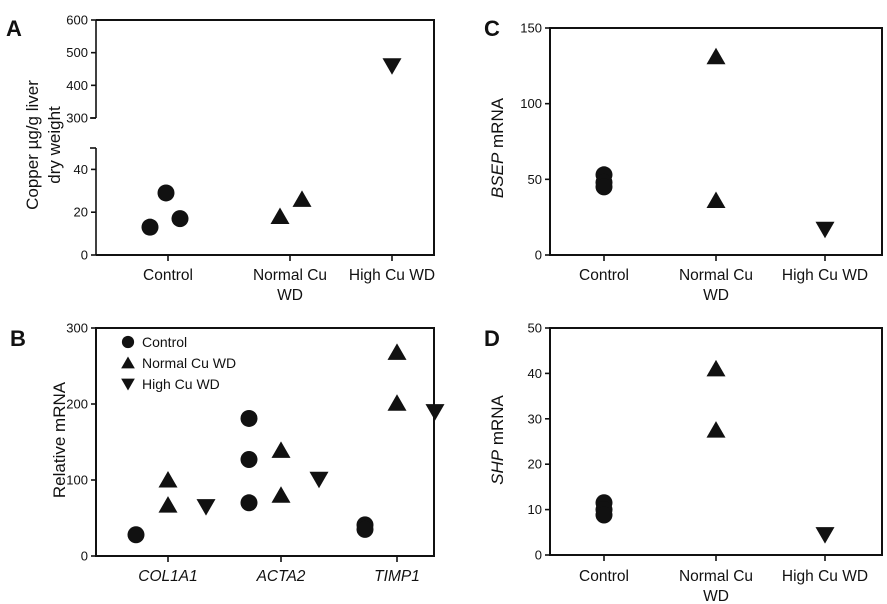 This screenshot has width=887, height=604. Describe the element at coordinates (164, 342) in the screenshot. I see `panel-b-legend-label: Control` at that location.